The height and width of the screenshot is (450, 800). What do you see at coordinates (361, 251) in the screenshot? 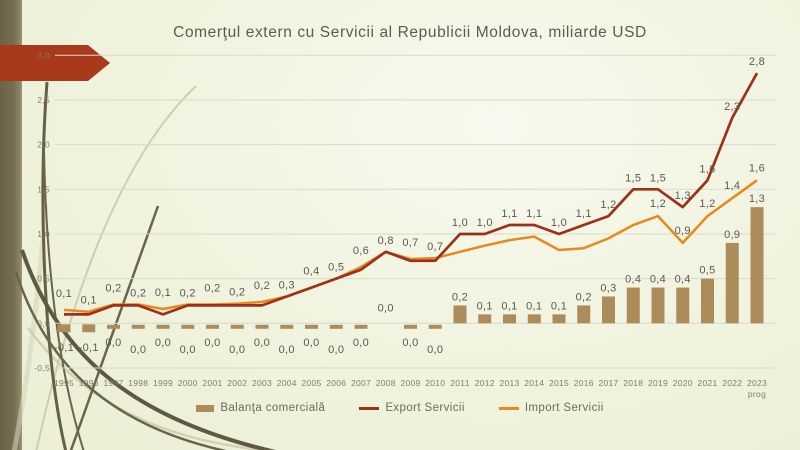
I see `export-data-label: 0,6` at bounding box center [361, 251].